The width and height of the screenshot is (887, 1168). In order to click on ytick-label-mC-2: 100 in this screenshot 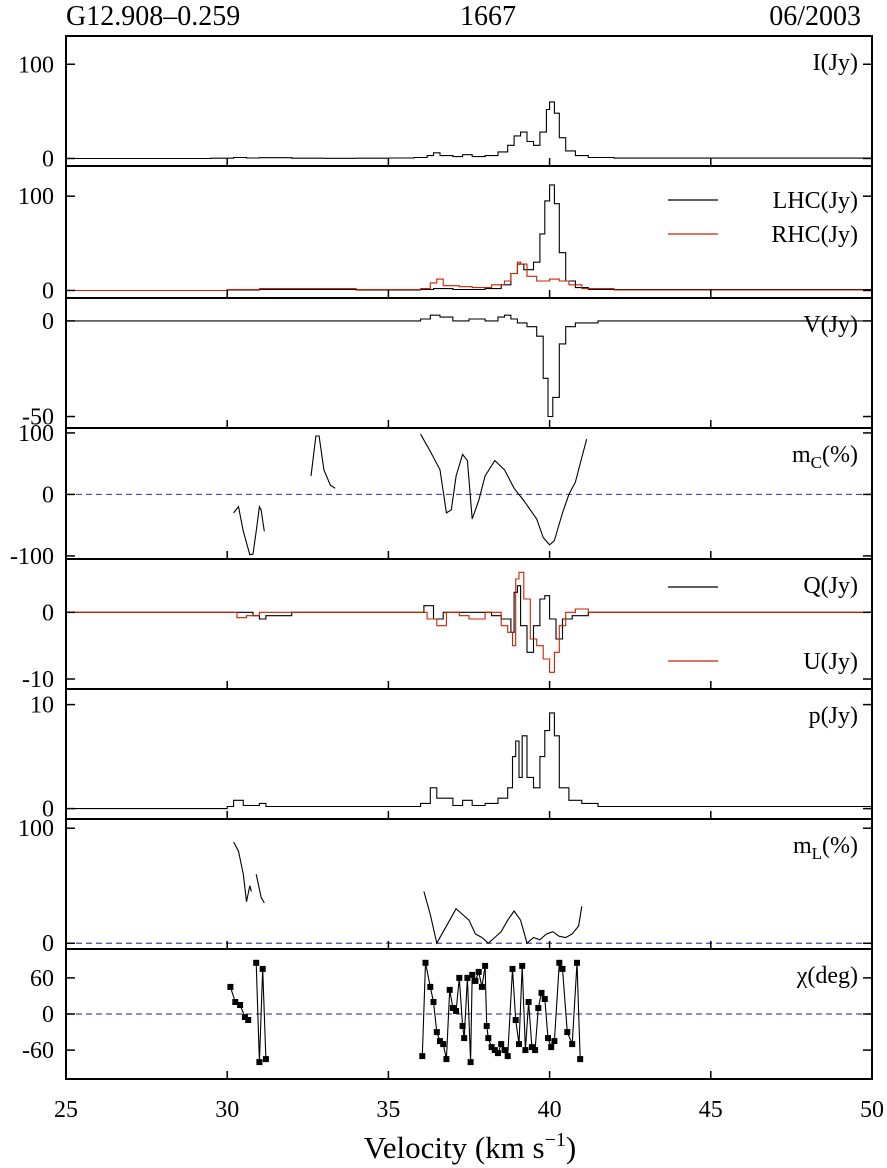, I will do `click(36, 434)`.